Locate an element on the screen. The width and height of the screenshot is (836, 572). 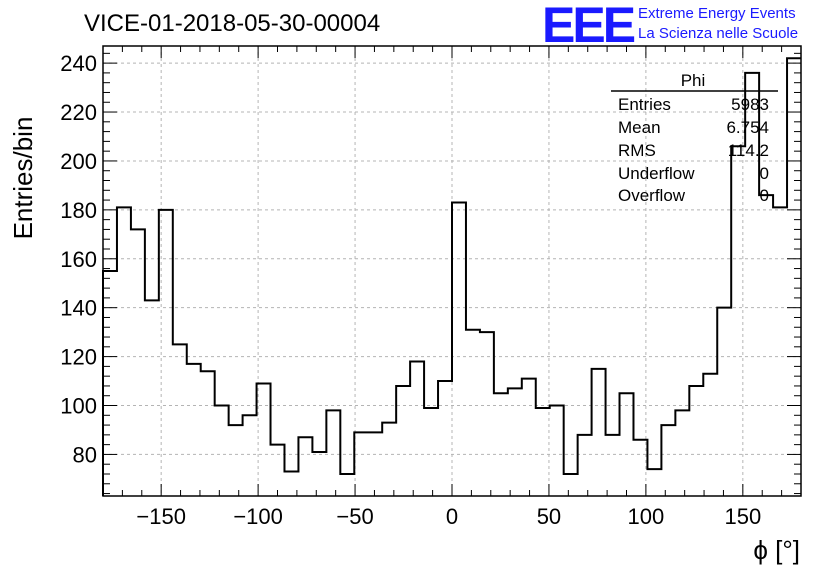
eee-logo-mark: EEE is located at coordinates (589, 26).